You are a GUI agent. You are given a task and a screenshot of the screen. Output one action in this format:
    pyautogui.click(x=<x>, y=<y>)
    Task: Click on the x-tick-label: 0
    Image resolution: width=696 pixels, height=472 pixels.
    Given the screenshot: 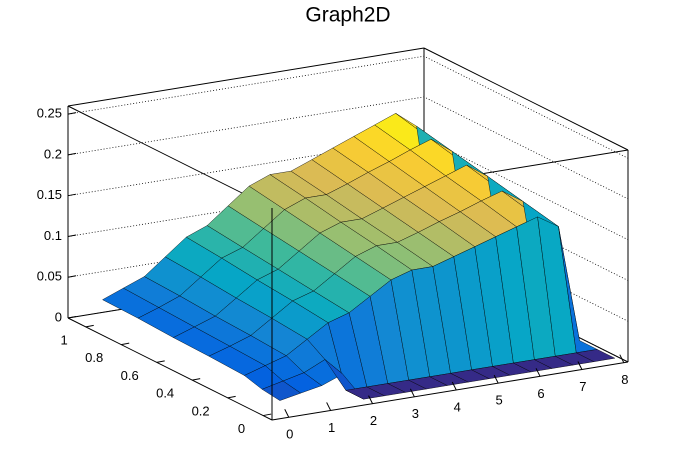 What is the action you would take?
    pyautogui.click(x=289, y=434)
    